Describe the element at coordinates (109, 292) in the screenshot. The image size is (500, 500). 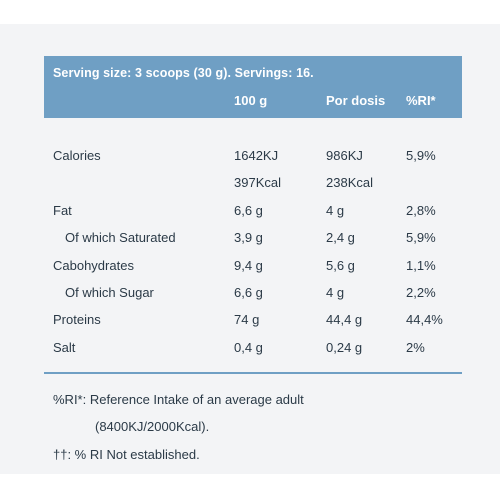
I see `nutrient-name: Of which Sugar` at that location.